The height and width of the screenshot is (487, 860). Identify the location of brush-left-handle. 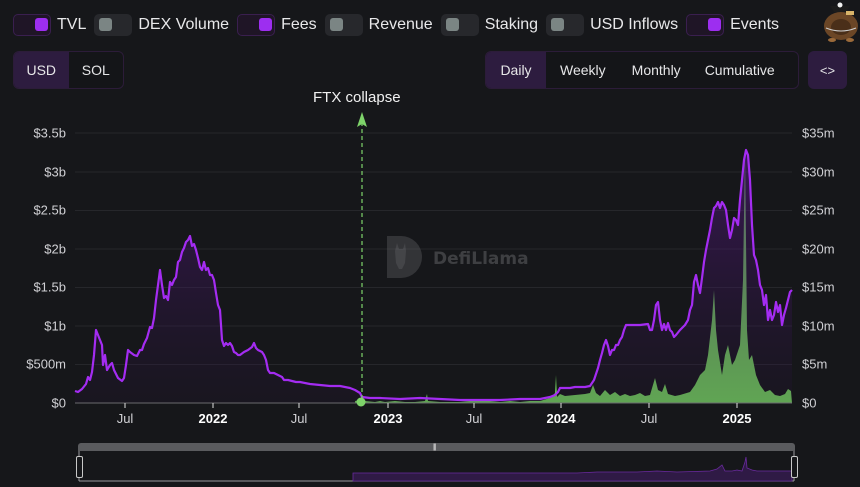
(79, 467).